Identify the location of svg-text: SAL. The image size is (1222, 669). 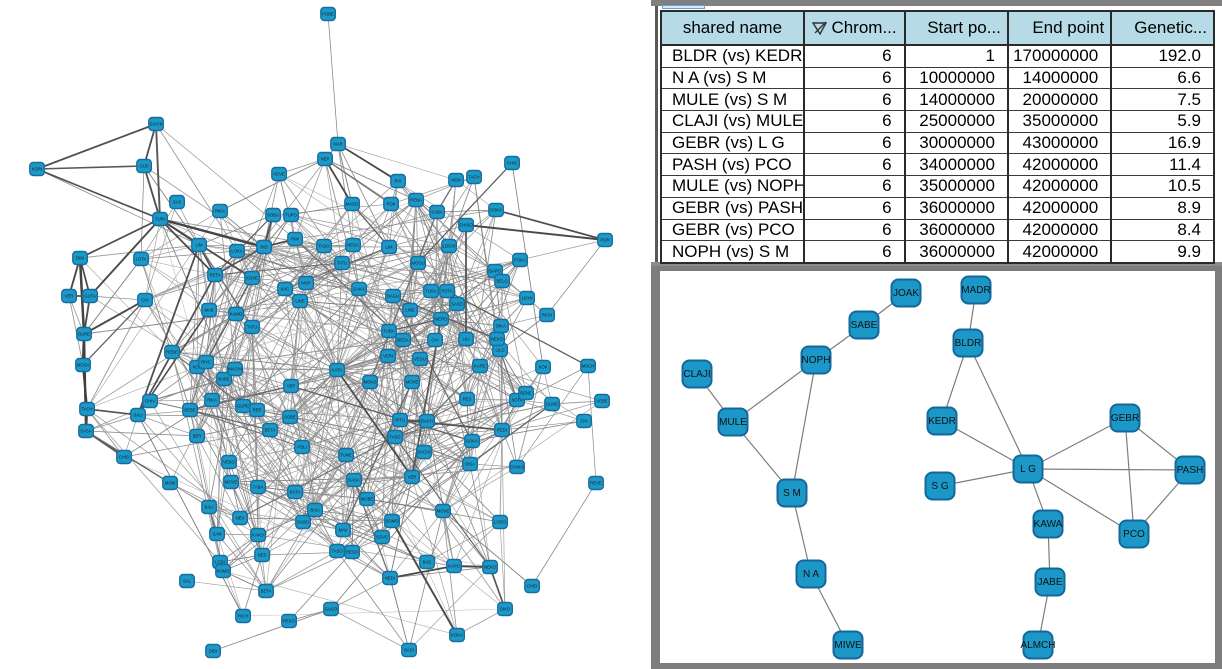
(187, 581).